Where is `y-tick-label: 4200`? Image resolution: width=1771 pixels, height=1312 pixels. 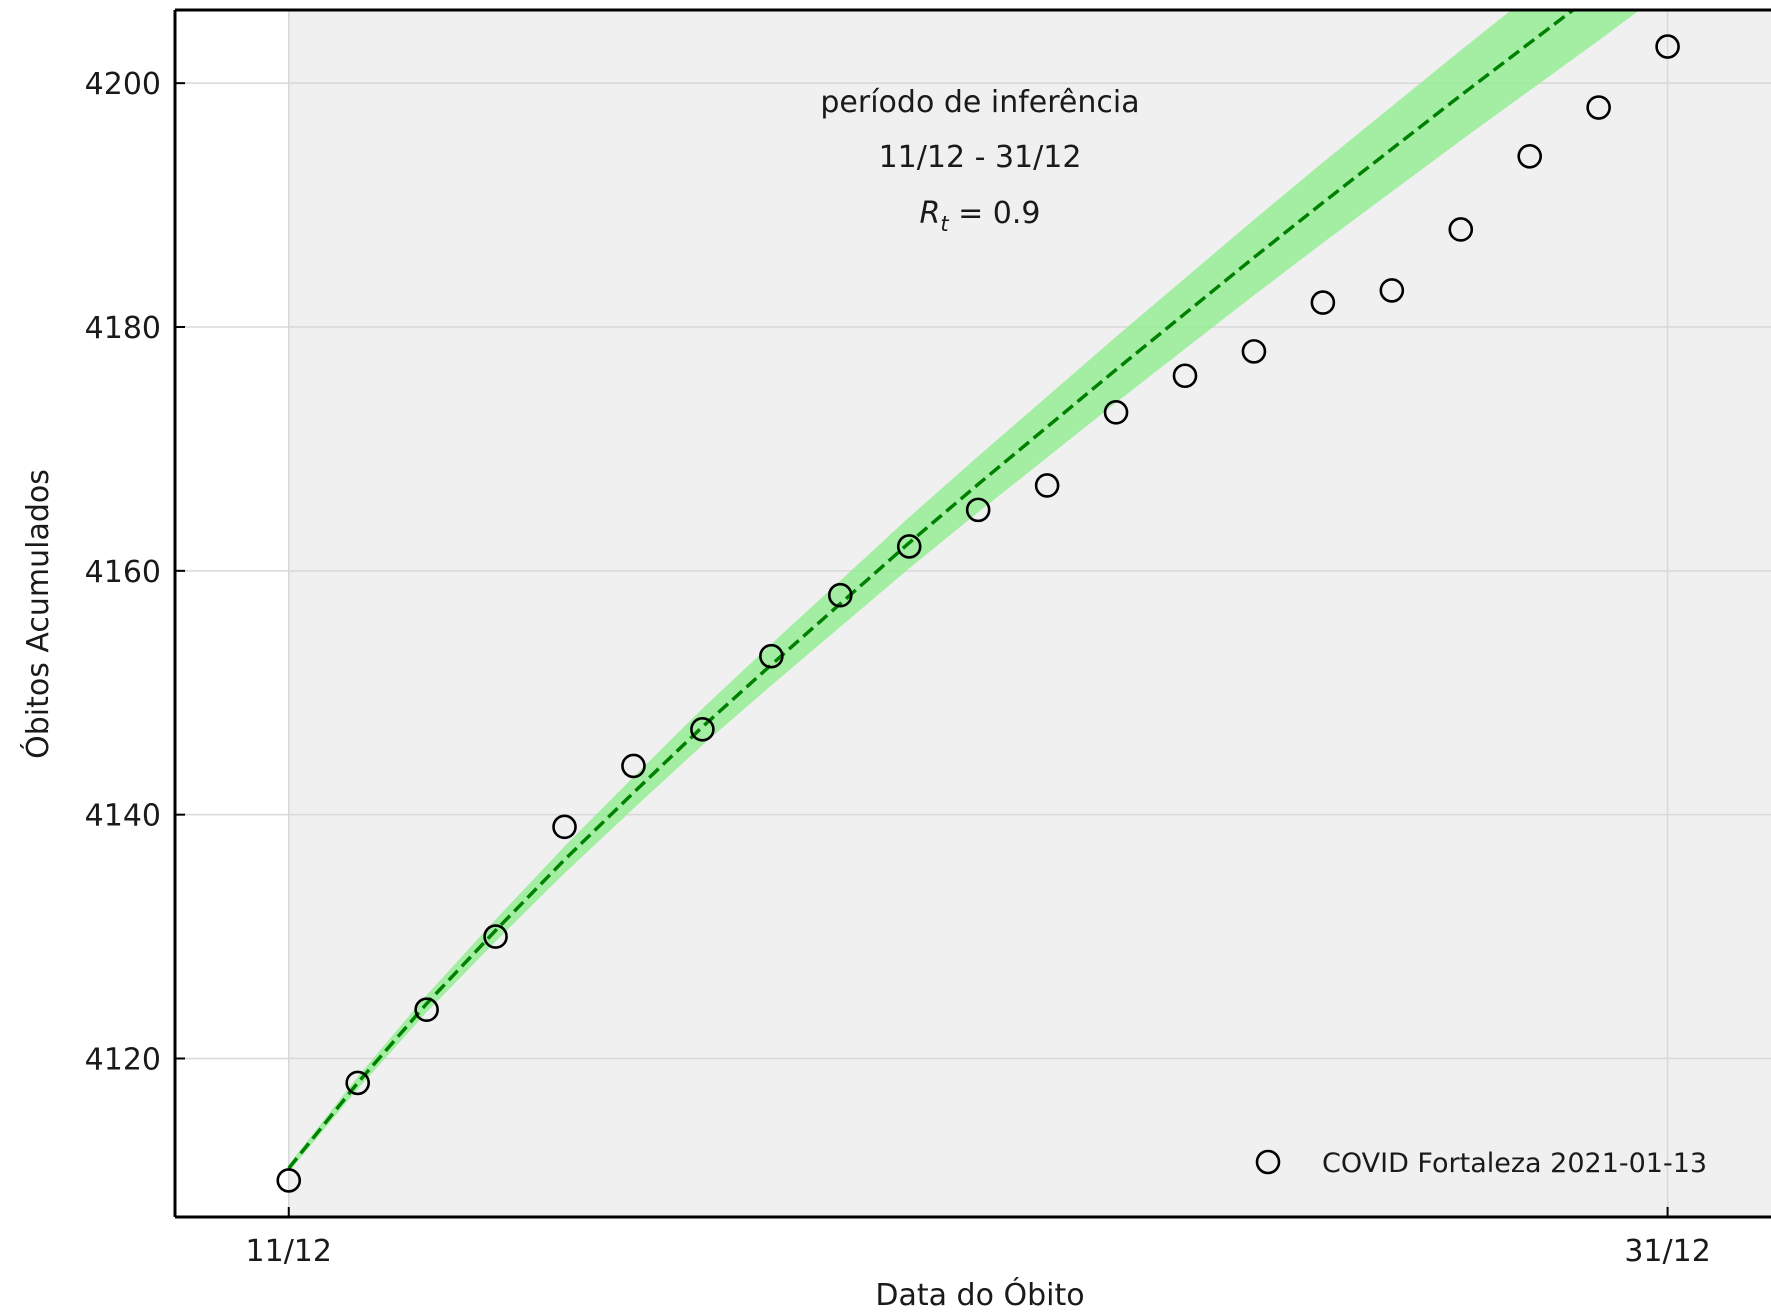 y-tick-label: 4200 is located at coordinates (123, 84).